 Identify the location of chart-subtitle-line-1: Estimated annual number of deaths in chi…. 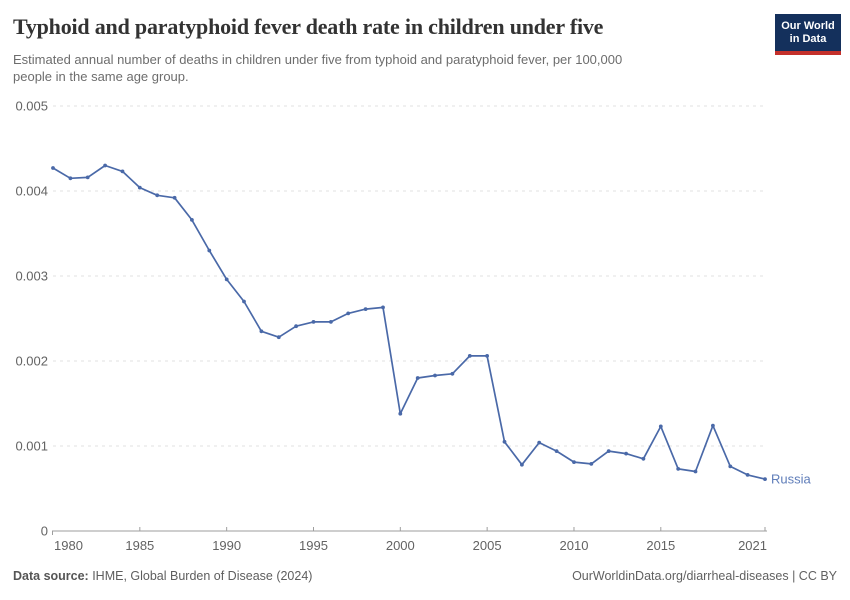
(318, 59).